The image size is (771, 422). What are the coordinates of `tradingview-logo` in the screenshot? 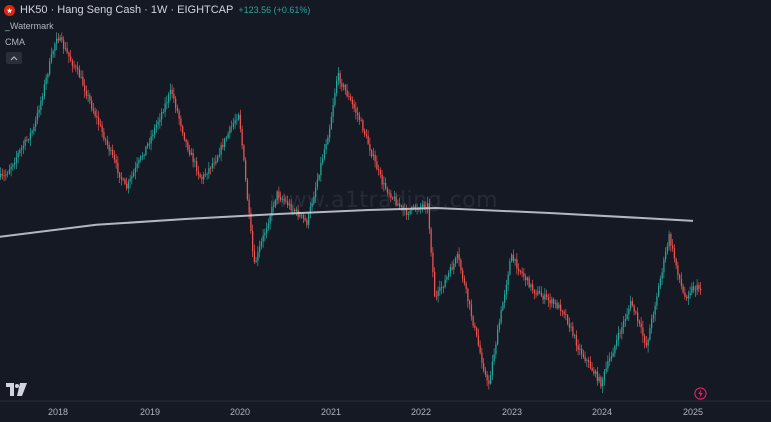 It's located at (17, 392).